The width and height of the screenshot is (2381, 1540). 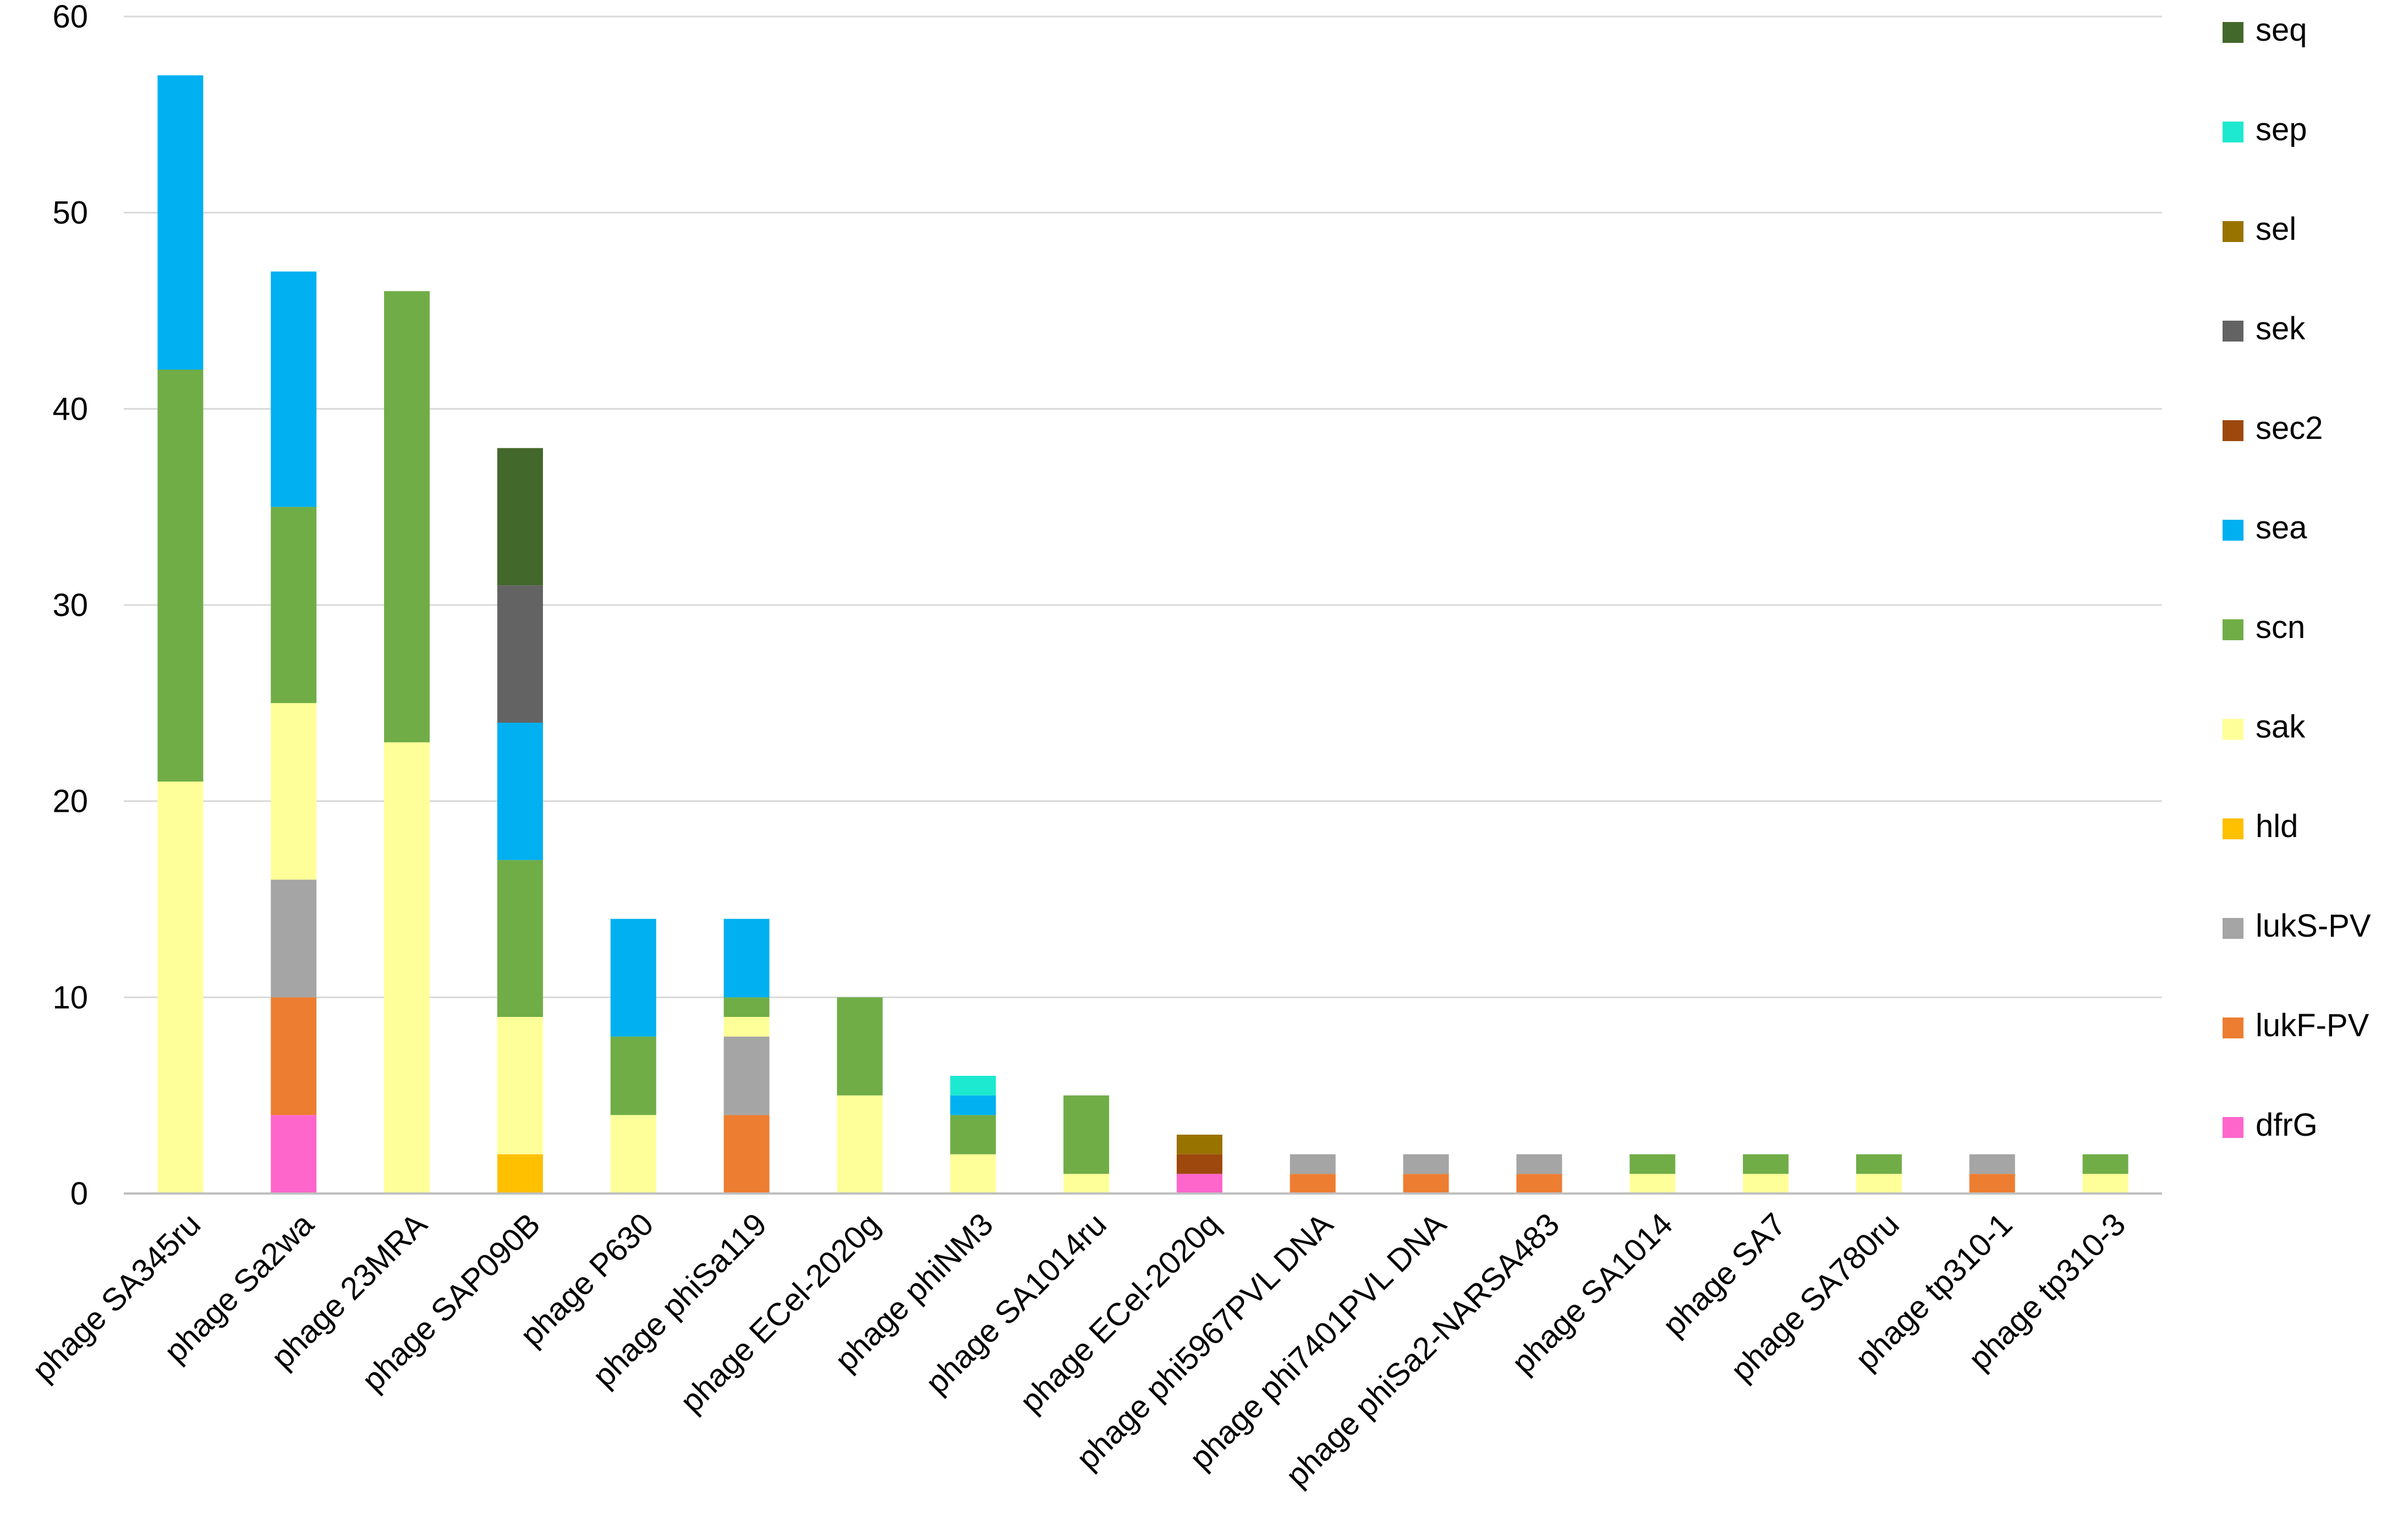 I want to click on legend-item: lukS-PV, so click(x=2297, y=926).